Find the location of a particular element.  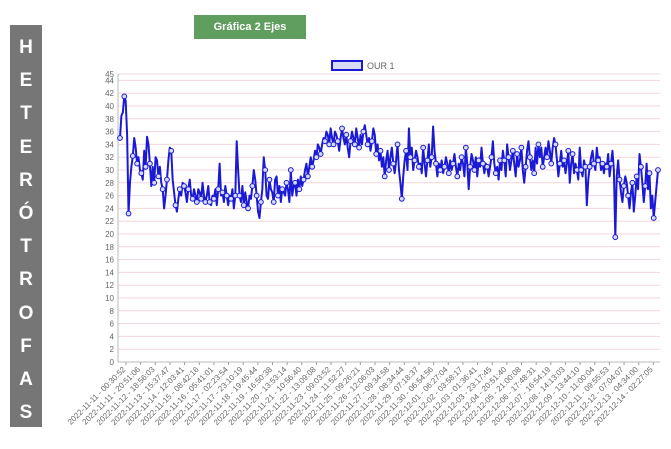

sidebar-letter: Ó is located at coordinates (26, 213).